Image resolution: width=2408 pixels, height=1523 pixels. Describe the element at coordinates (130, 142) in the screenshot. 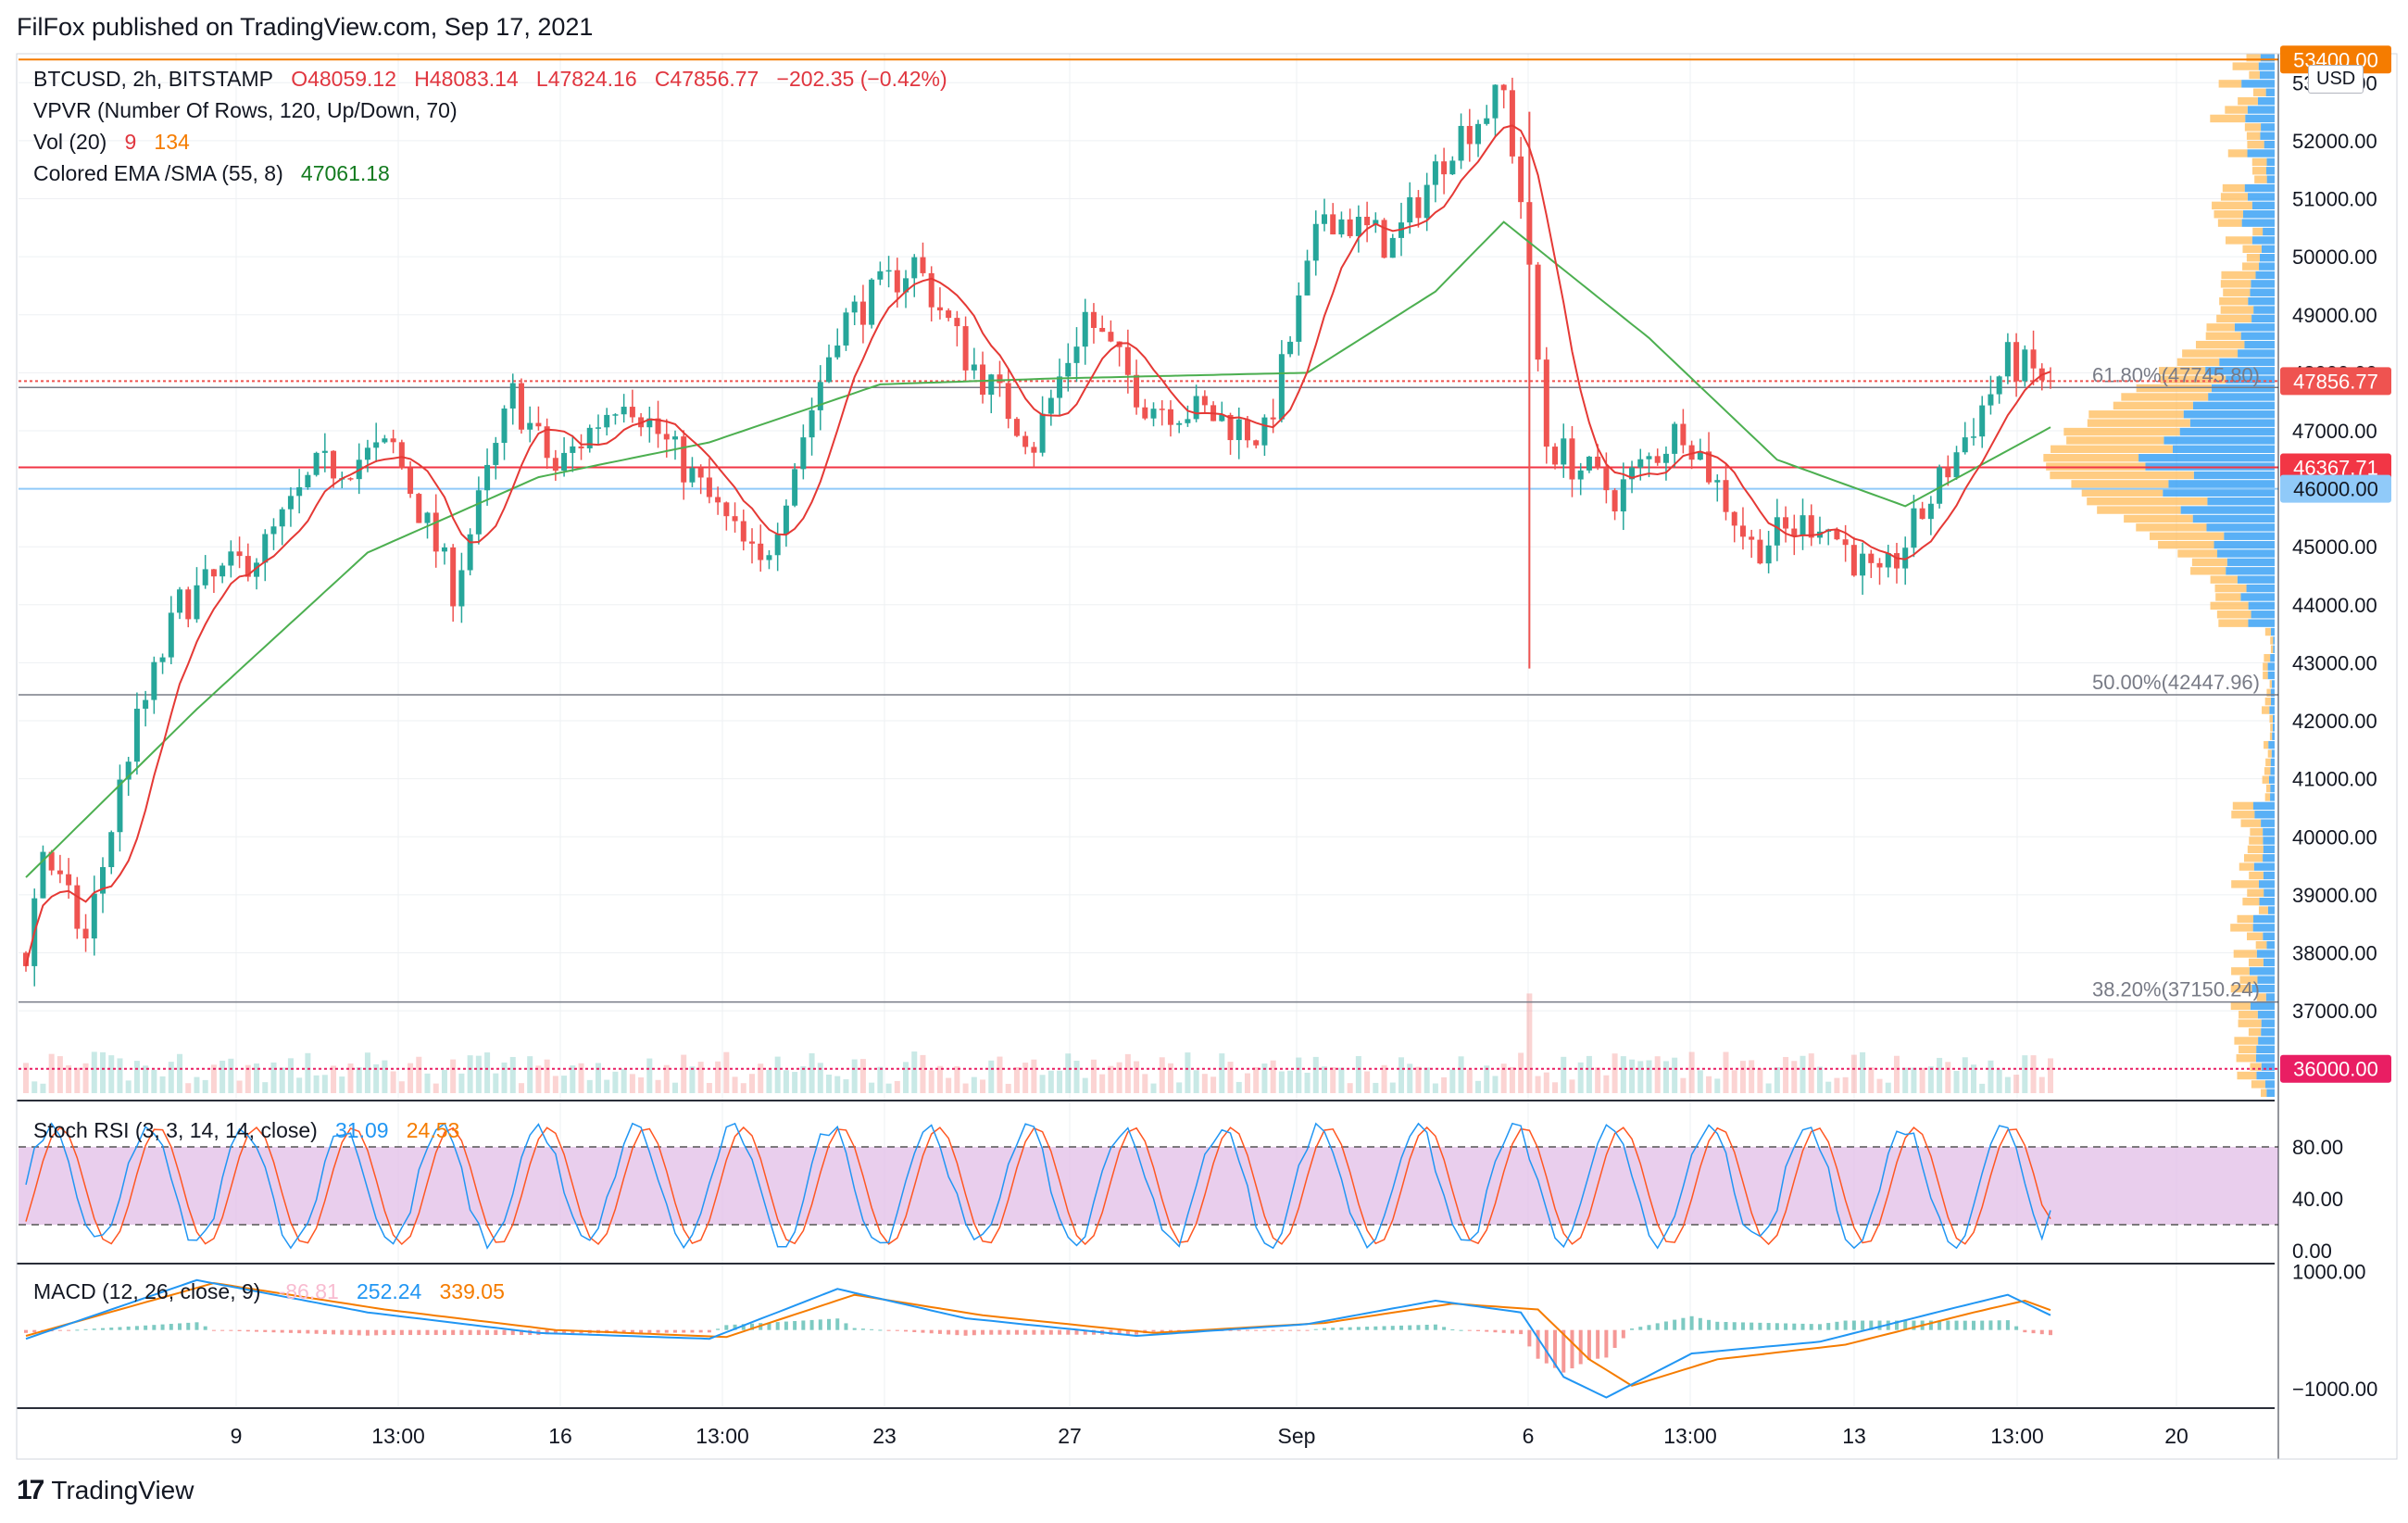

I see `legend-vol-a: 9` at that location.